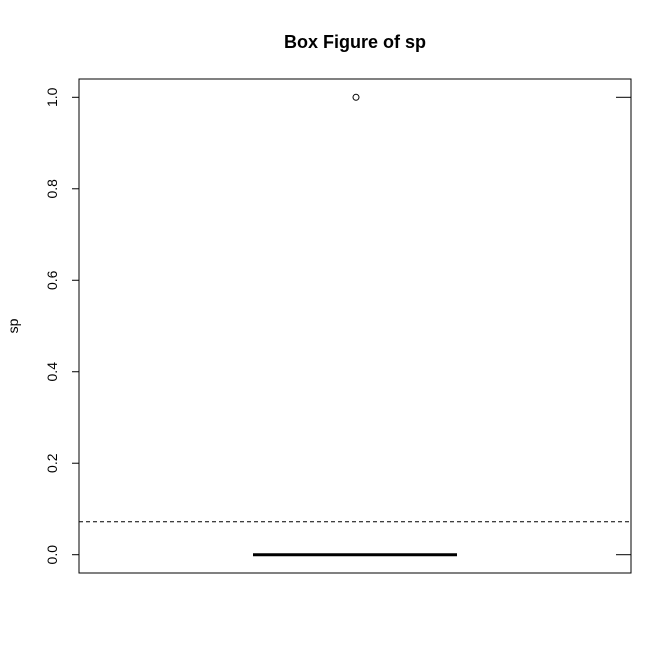 This screenshot has width=672, height=671. What do you see at coordinates (356, 97) in the screenshot?
I see `outlier-point` at bounding box center [356, 97].